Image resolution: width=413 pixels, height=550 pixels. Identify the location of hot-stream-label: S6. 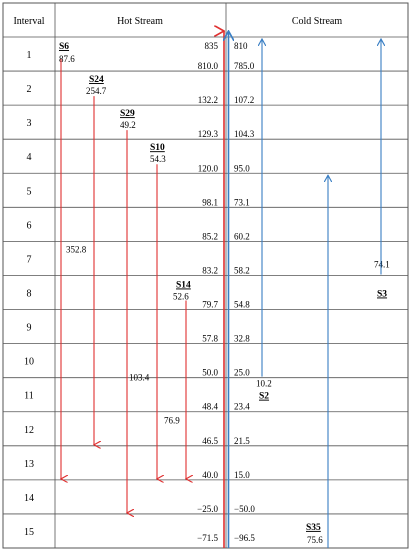
(64, 47).